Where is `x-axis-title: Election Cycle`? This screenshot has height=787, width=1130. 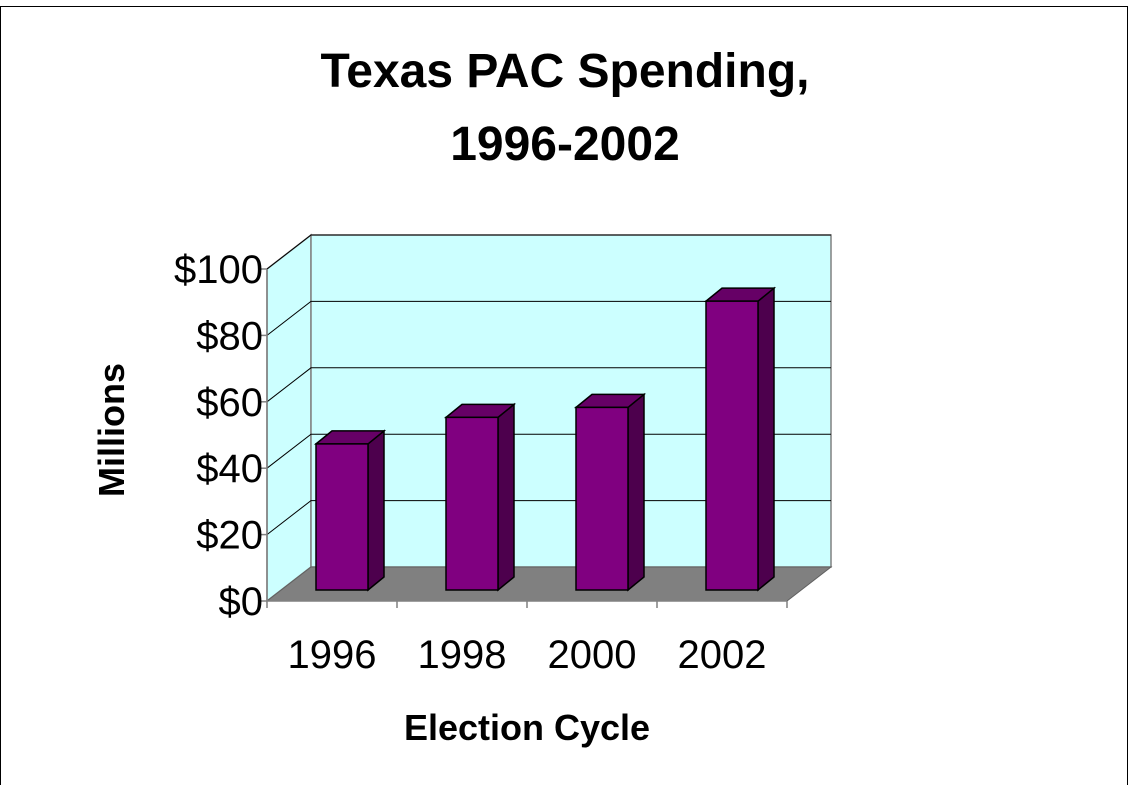
x-axis-title: Election Cycle is located at coordinates (527, 727).